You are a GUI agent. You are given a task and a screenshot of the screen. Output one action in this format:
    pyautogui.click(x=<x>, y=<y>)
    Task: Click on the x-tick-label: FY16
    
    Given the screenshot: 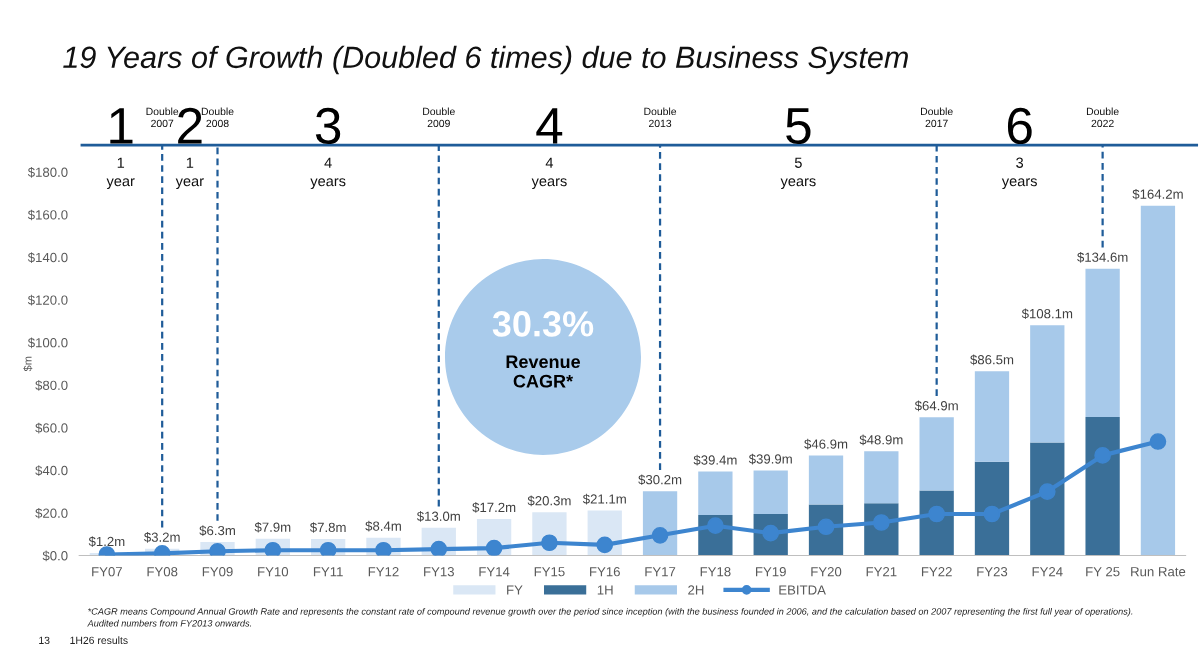 What is the action you would take?
    pyautogui.click(x=605, y=572)
    